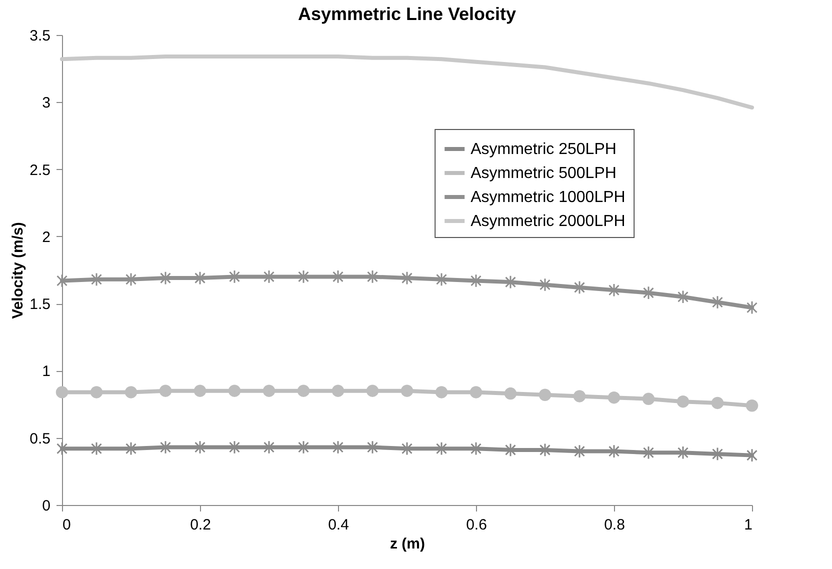  I want to click on x-tick-label: 1, so click(748, 525).